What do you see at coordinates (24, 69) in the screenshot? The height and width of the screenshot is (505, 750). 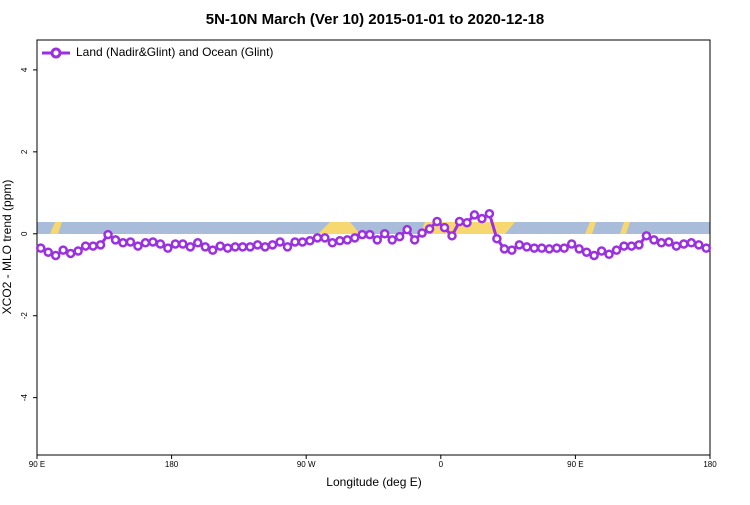 I see `y-tick-label: 4` at bounding box center [24, 69].